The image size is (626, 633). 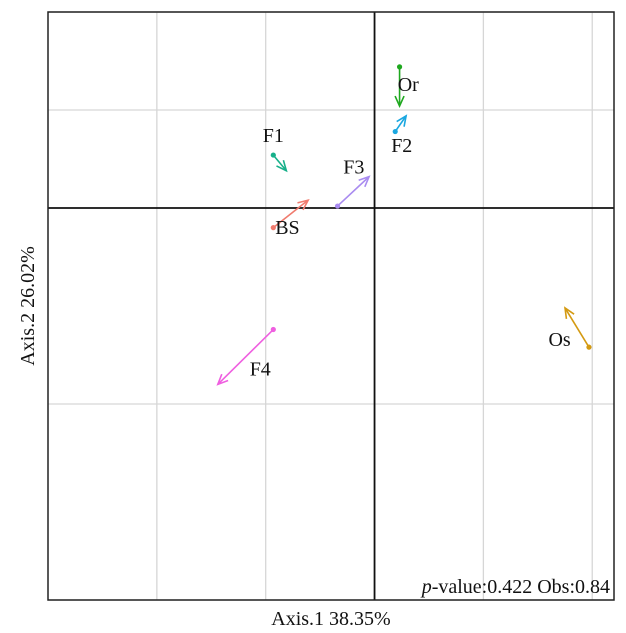 I want to click on arrow-head-f4, so click(x=222, y=379).